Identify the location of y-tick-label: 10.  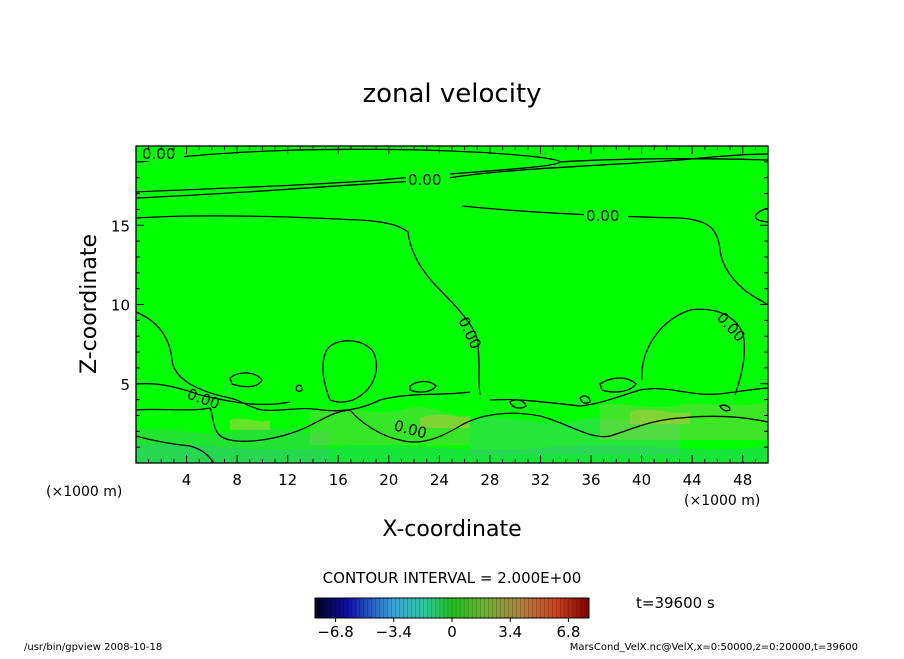
(120, 306).